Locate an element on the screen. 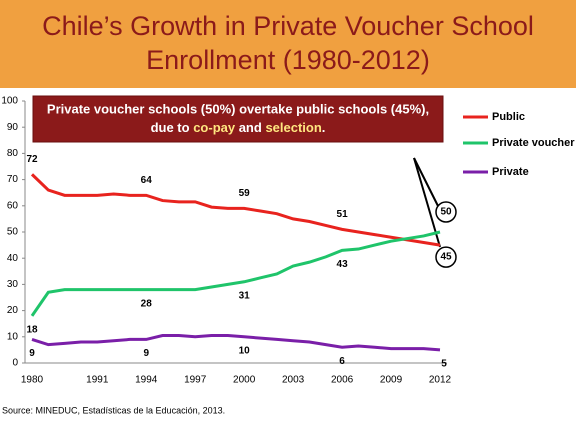 Image resolution: width=576 pixels, height=433 pixels. y-tick-label: 40 is located at coordinates (13, 258).